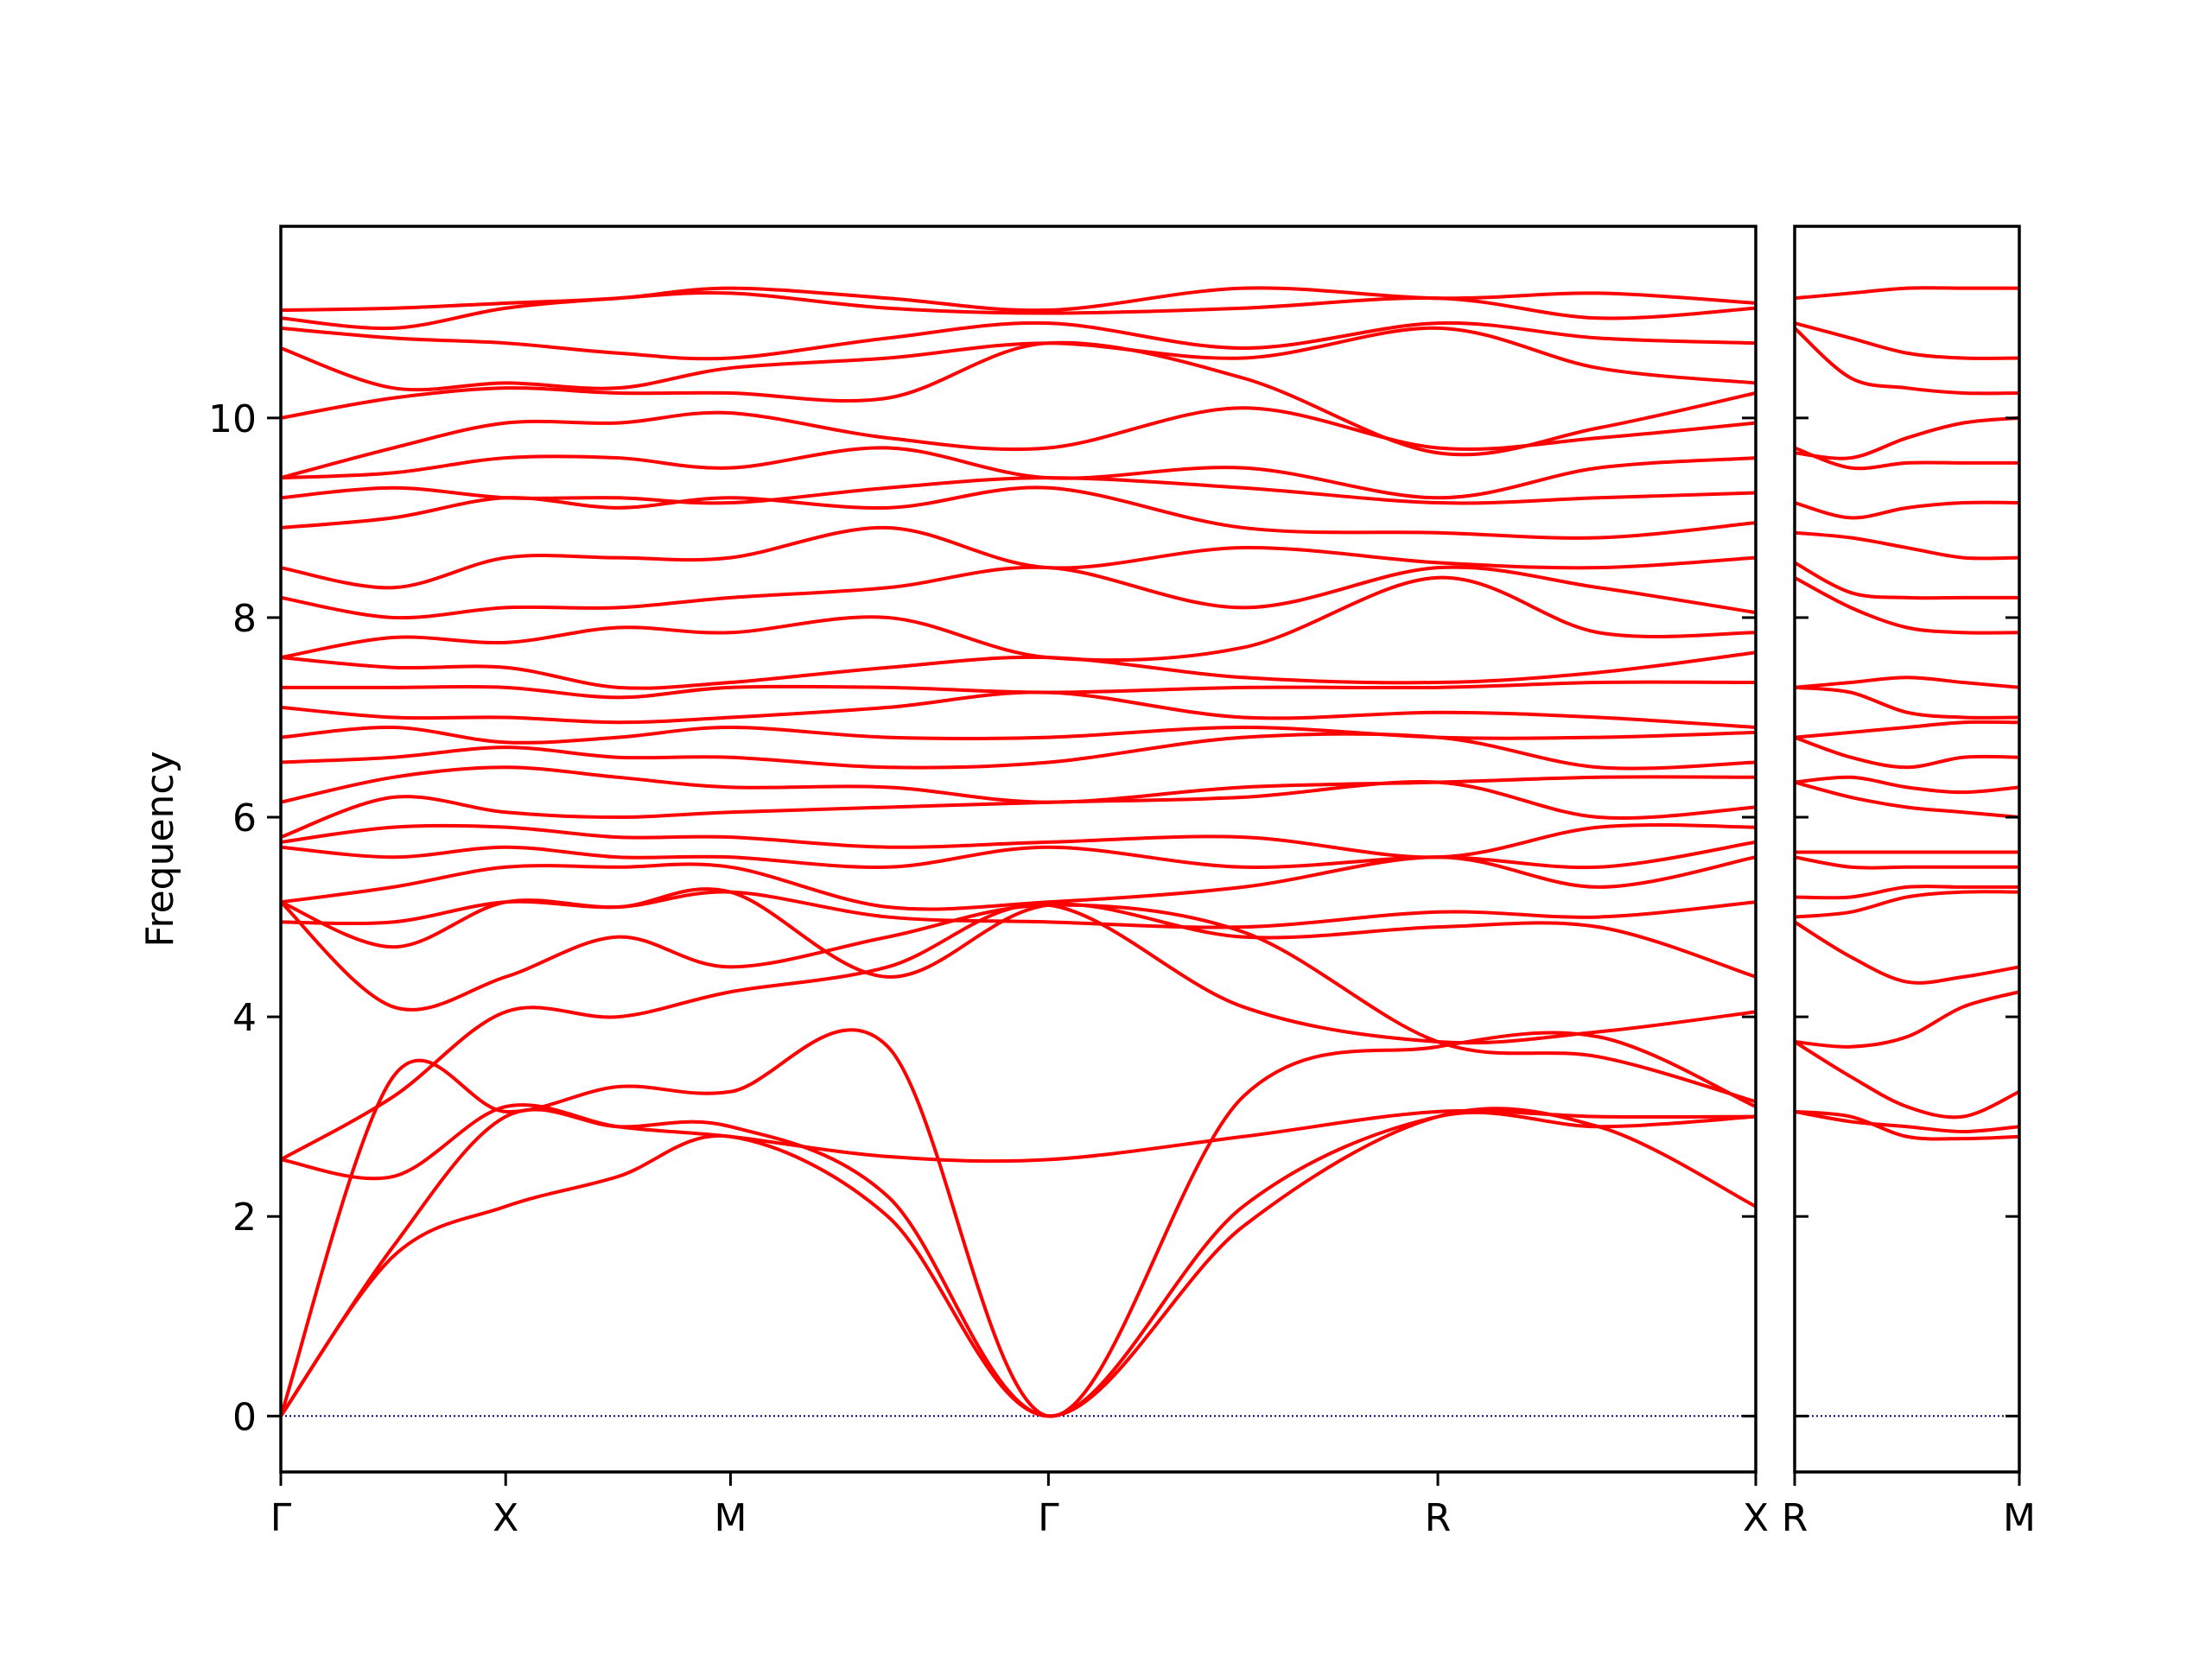 This screenshot has width=2212, height=1662. I want to click on y-tick-label: 4, so click(244, 1018).